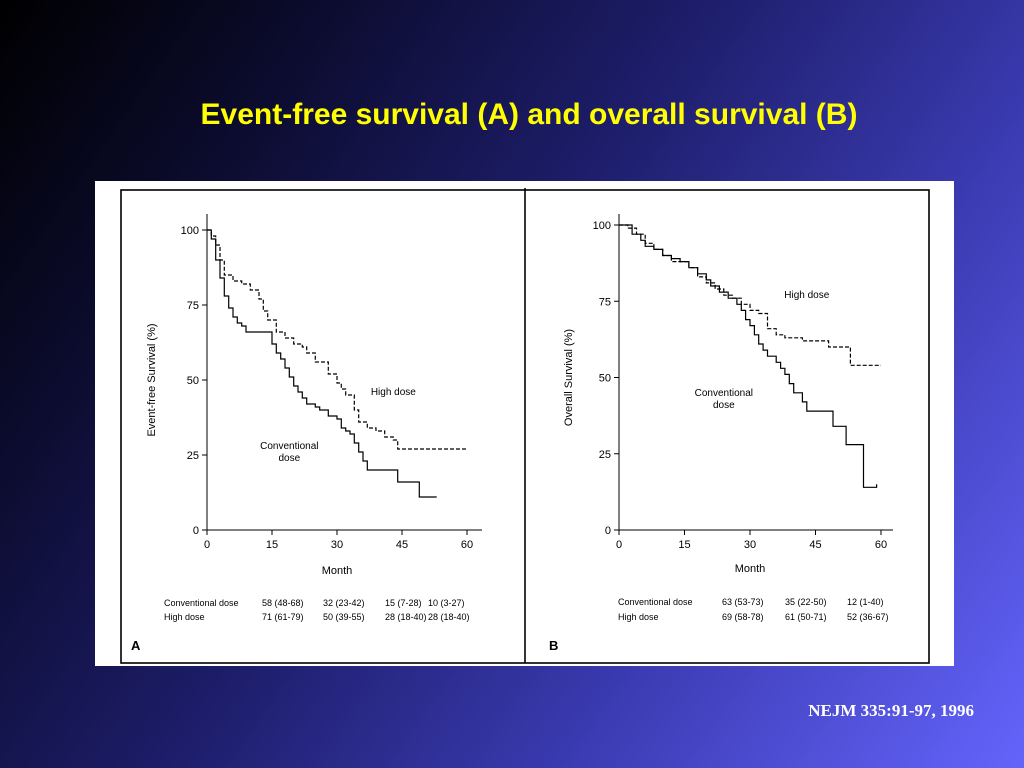 The image size is (1024, 768). I want to click on panel-a-x-tick-label: 30, so click(337, 545).